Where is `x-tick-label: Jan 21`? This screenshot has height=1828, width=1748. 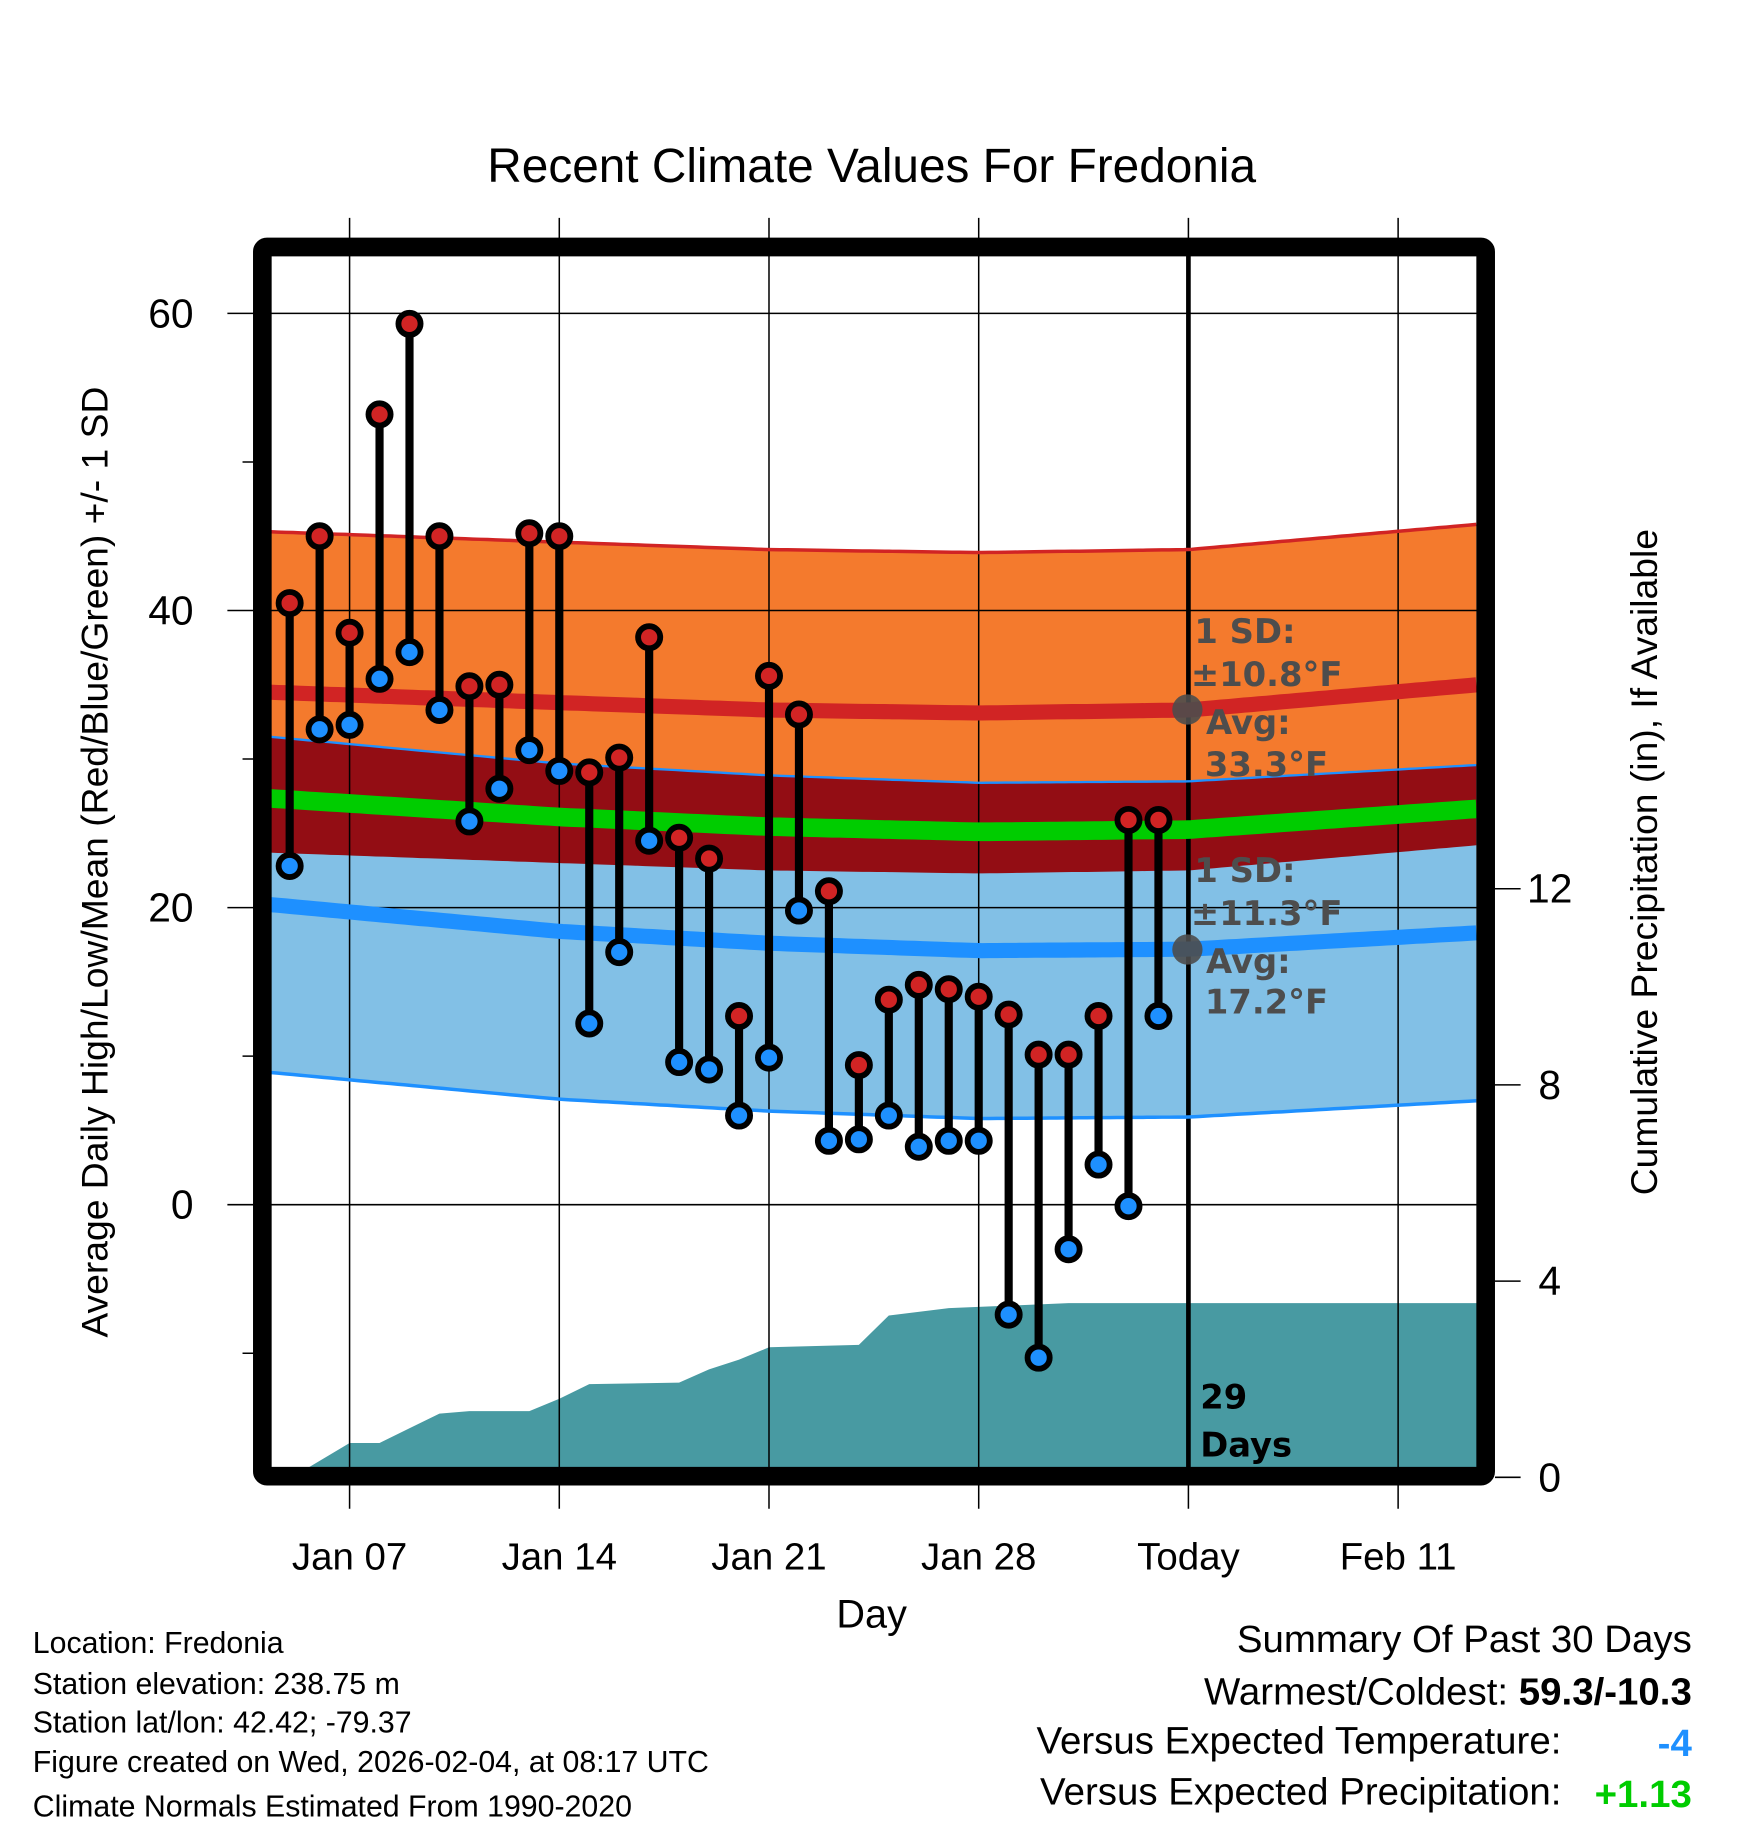
x-tick-label: Jan 21 is located at coordinates (768, 1556).